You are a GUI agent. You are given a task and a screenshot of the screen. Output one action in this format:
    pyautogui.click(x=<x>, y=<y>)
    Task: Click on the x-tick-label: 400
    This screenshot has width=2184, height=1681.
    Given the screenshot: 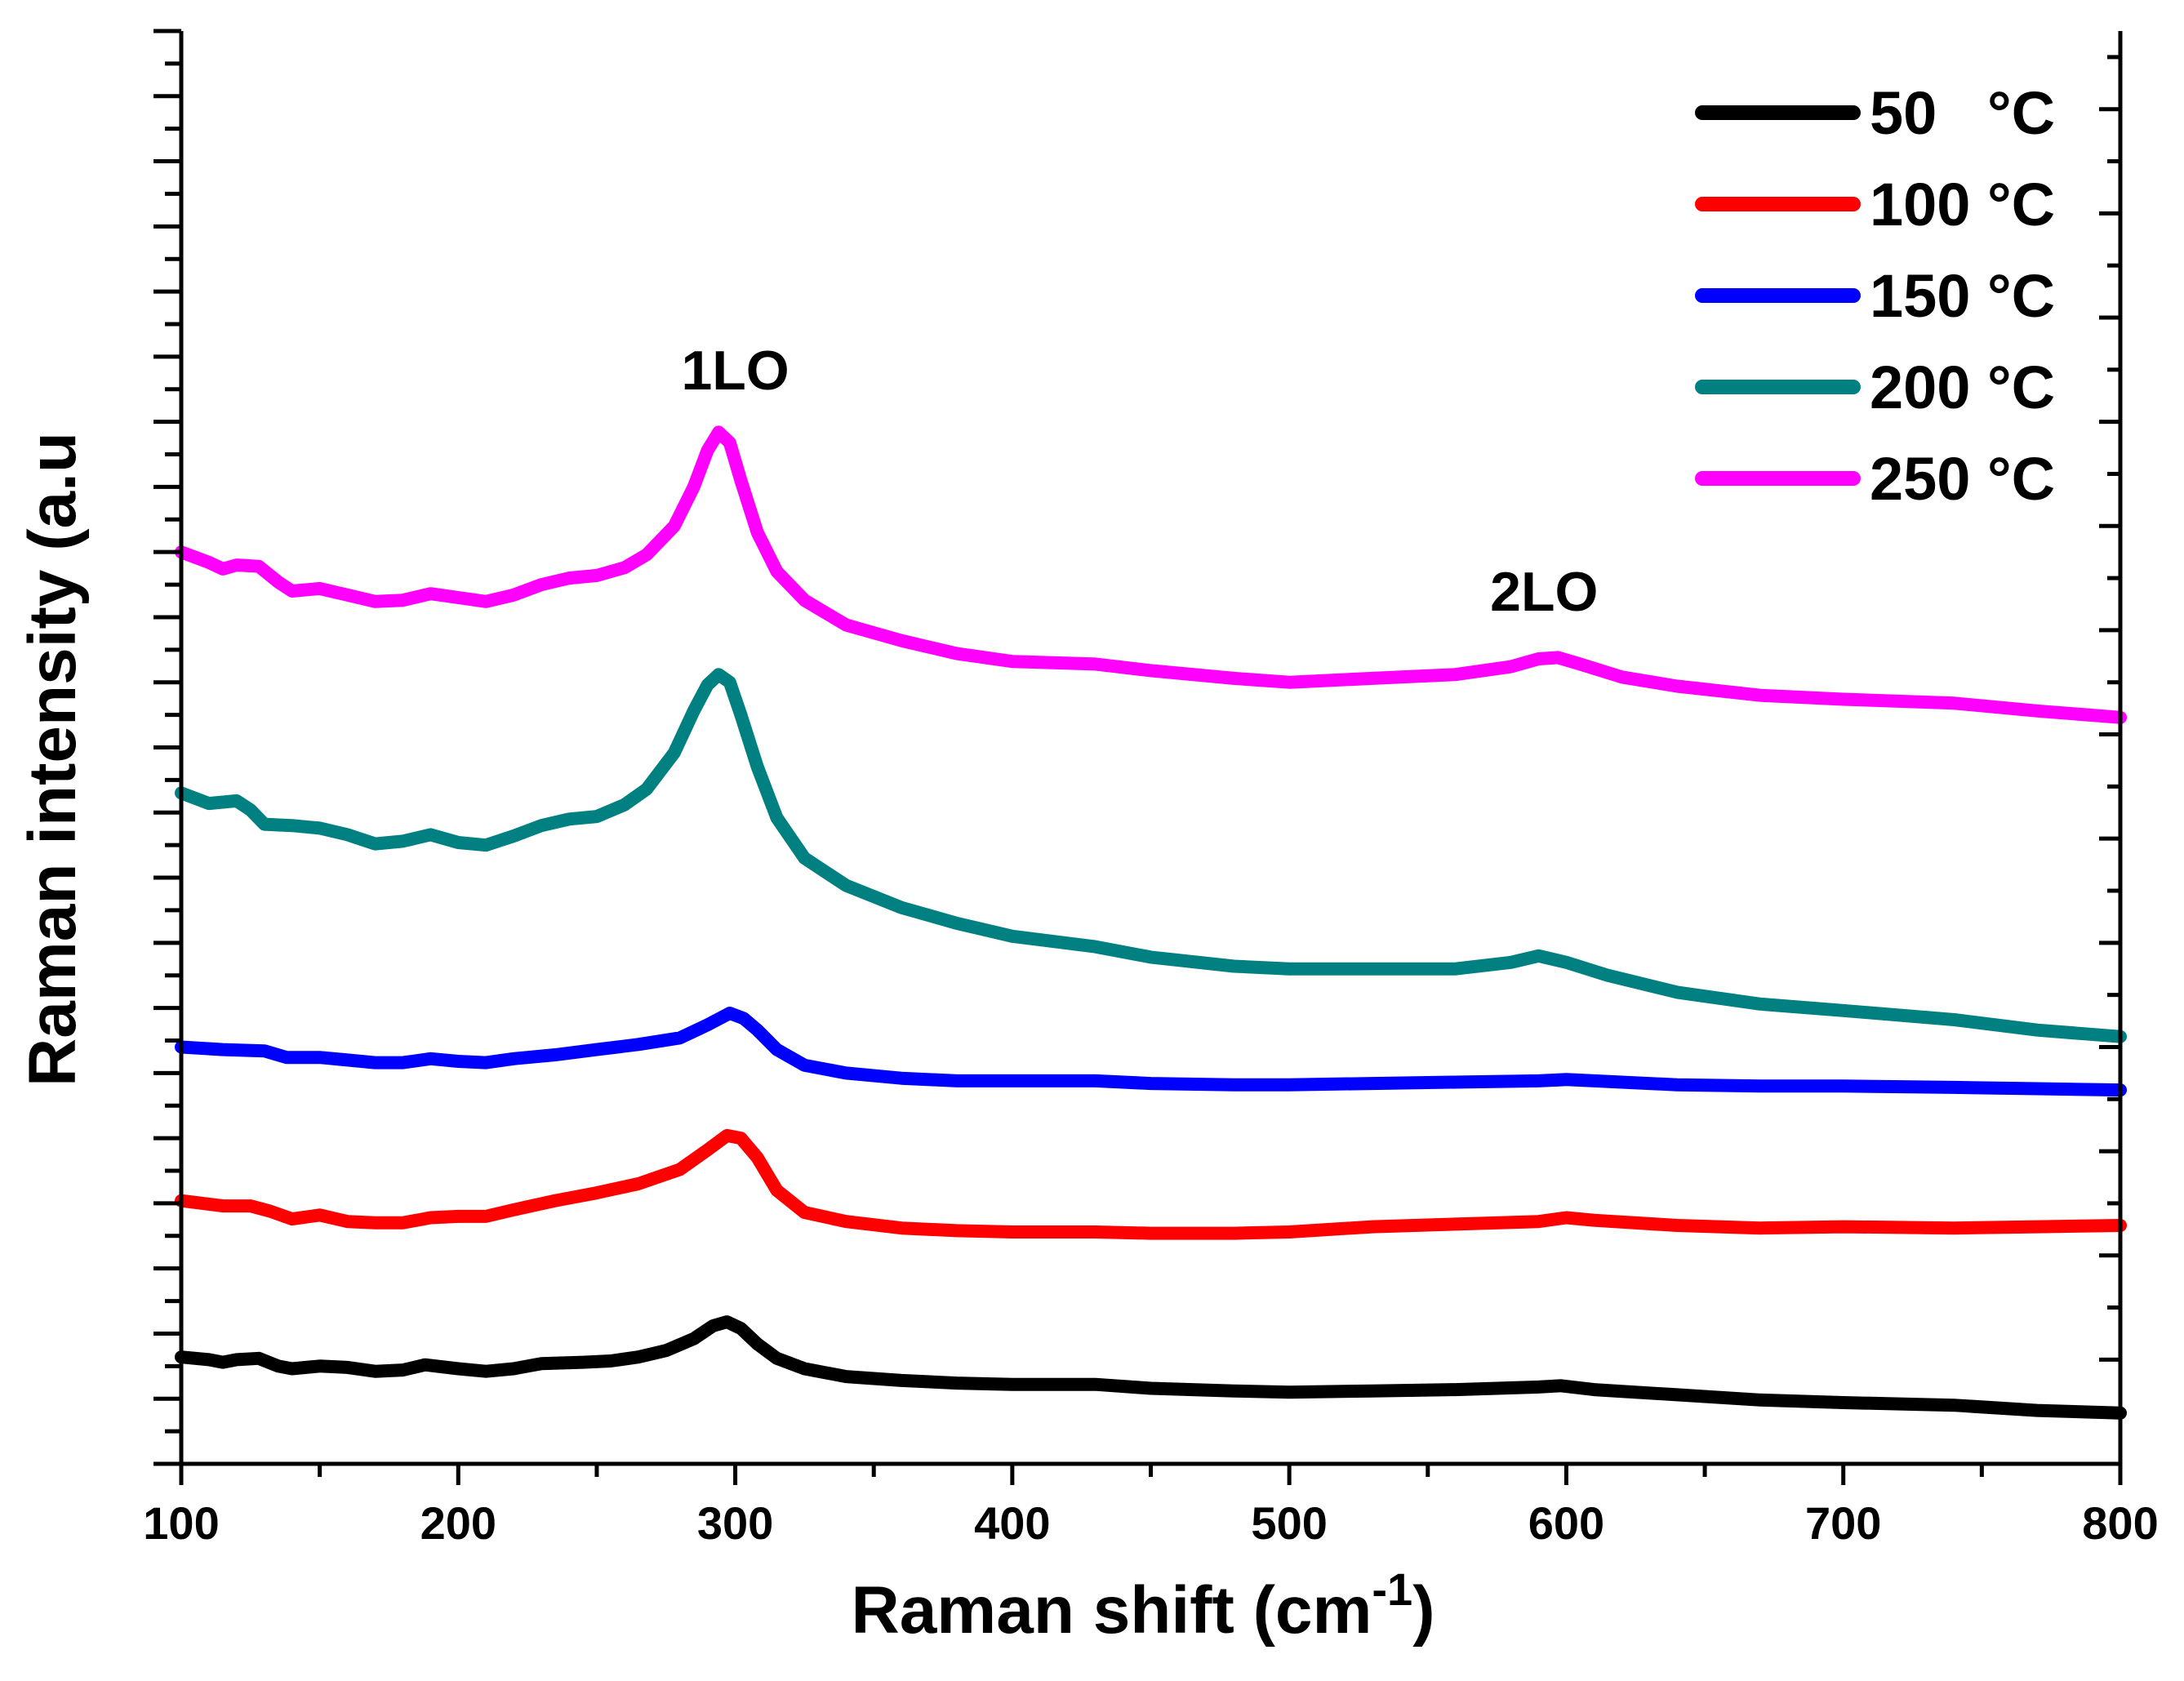 What is the action you would take?
    pyautogui.click(x=1012, y=1523)
    